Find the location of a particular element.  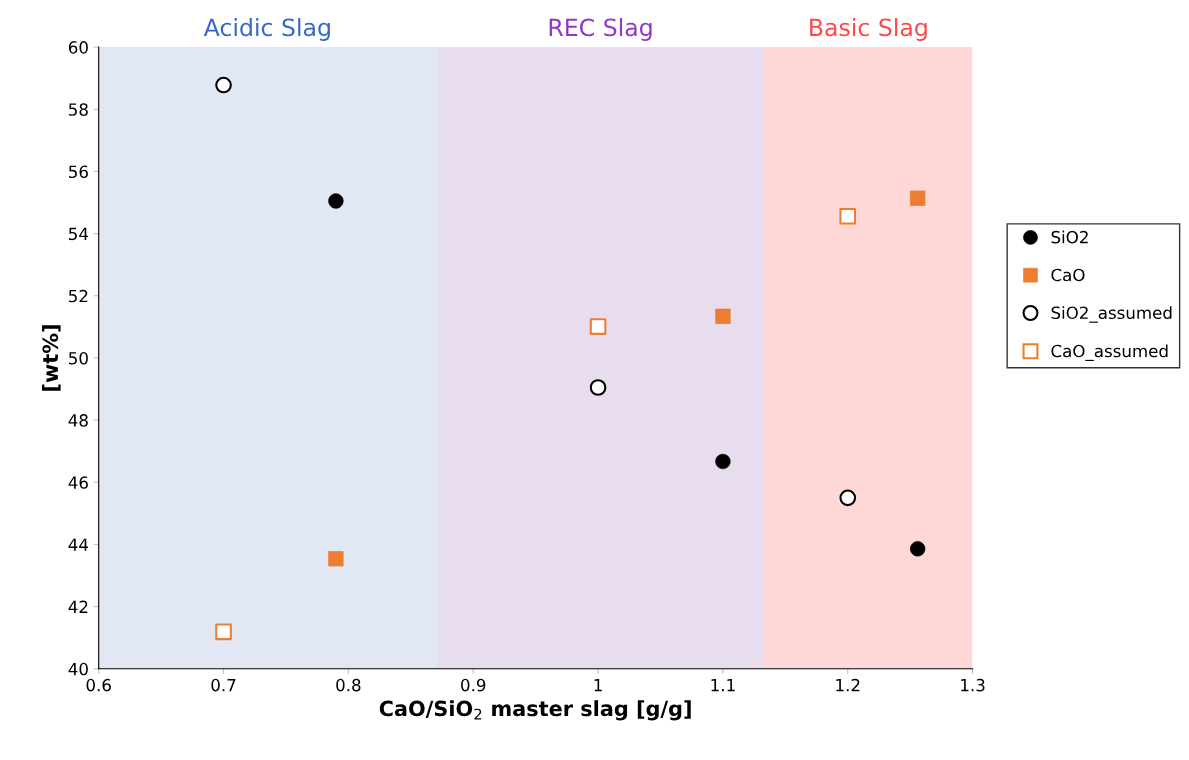

y-tick-label: 52 is located at coordinates (78, 296).